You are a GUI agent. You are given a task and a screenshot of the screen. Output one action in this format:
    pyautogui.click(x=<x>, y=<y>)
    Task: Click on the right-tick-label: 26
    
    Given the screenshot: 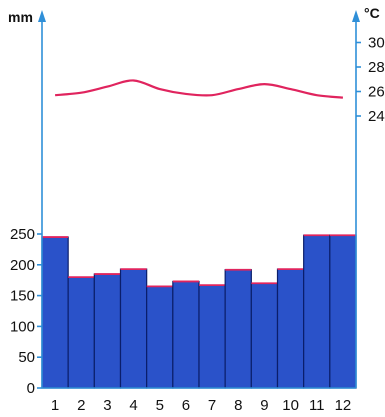 What is the action you would take?
    pyautogui.click(x=376, y=92)
    